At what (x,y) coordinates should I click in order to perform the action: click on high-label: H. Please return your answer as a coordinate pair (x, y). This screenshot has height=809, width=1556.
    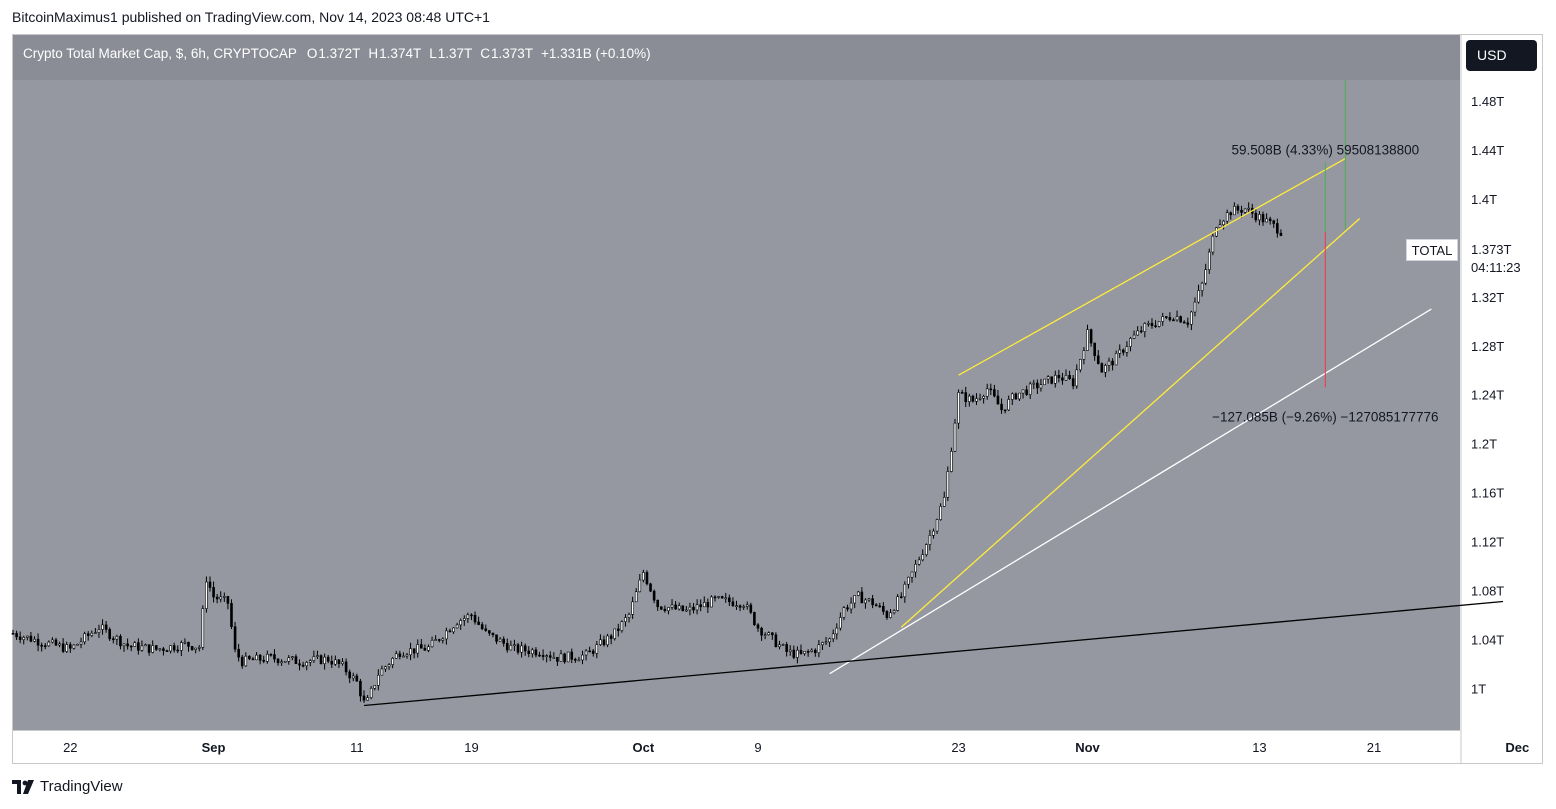
    Looking at the image, I should click on (373, 53).